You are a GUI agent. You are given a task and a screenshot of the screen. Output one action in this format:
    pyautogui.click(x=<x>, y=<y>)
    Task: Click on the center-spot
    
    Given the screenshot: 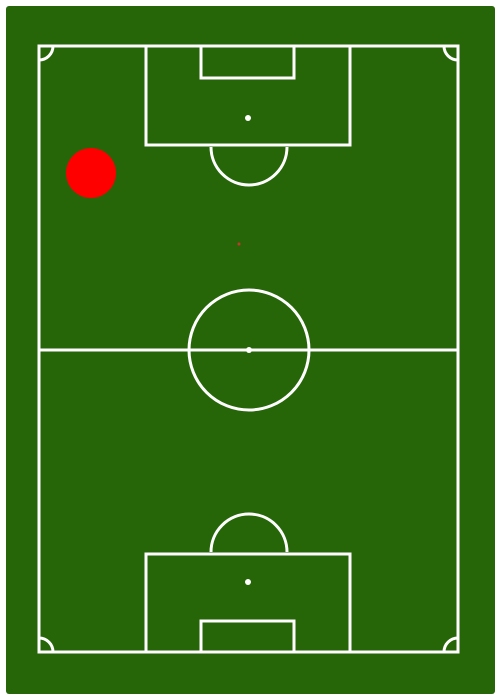 What is the action you would take?
    pyautogui.click(x=249, y=350)
    